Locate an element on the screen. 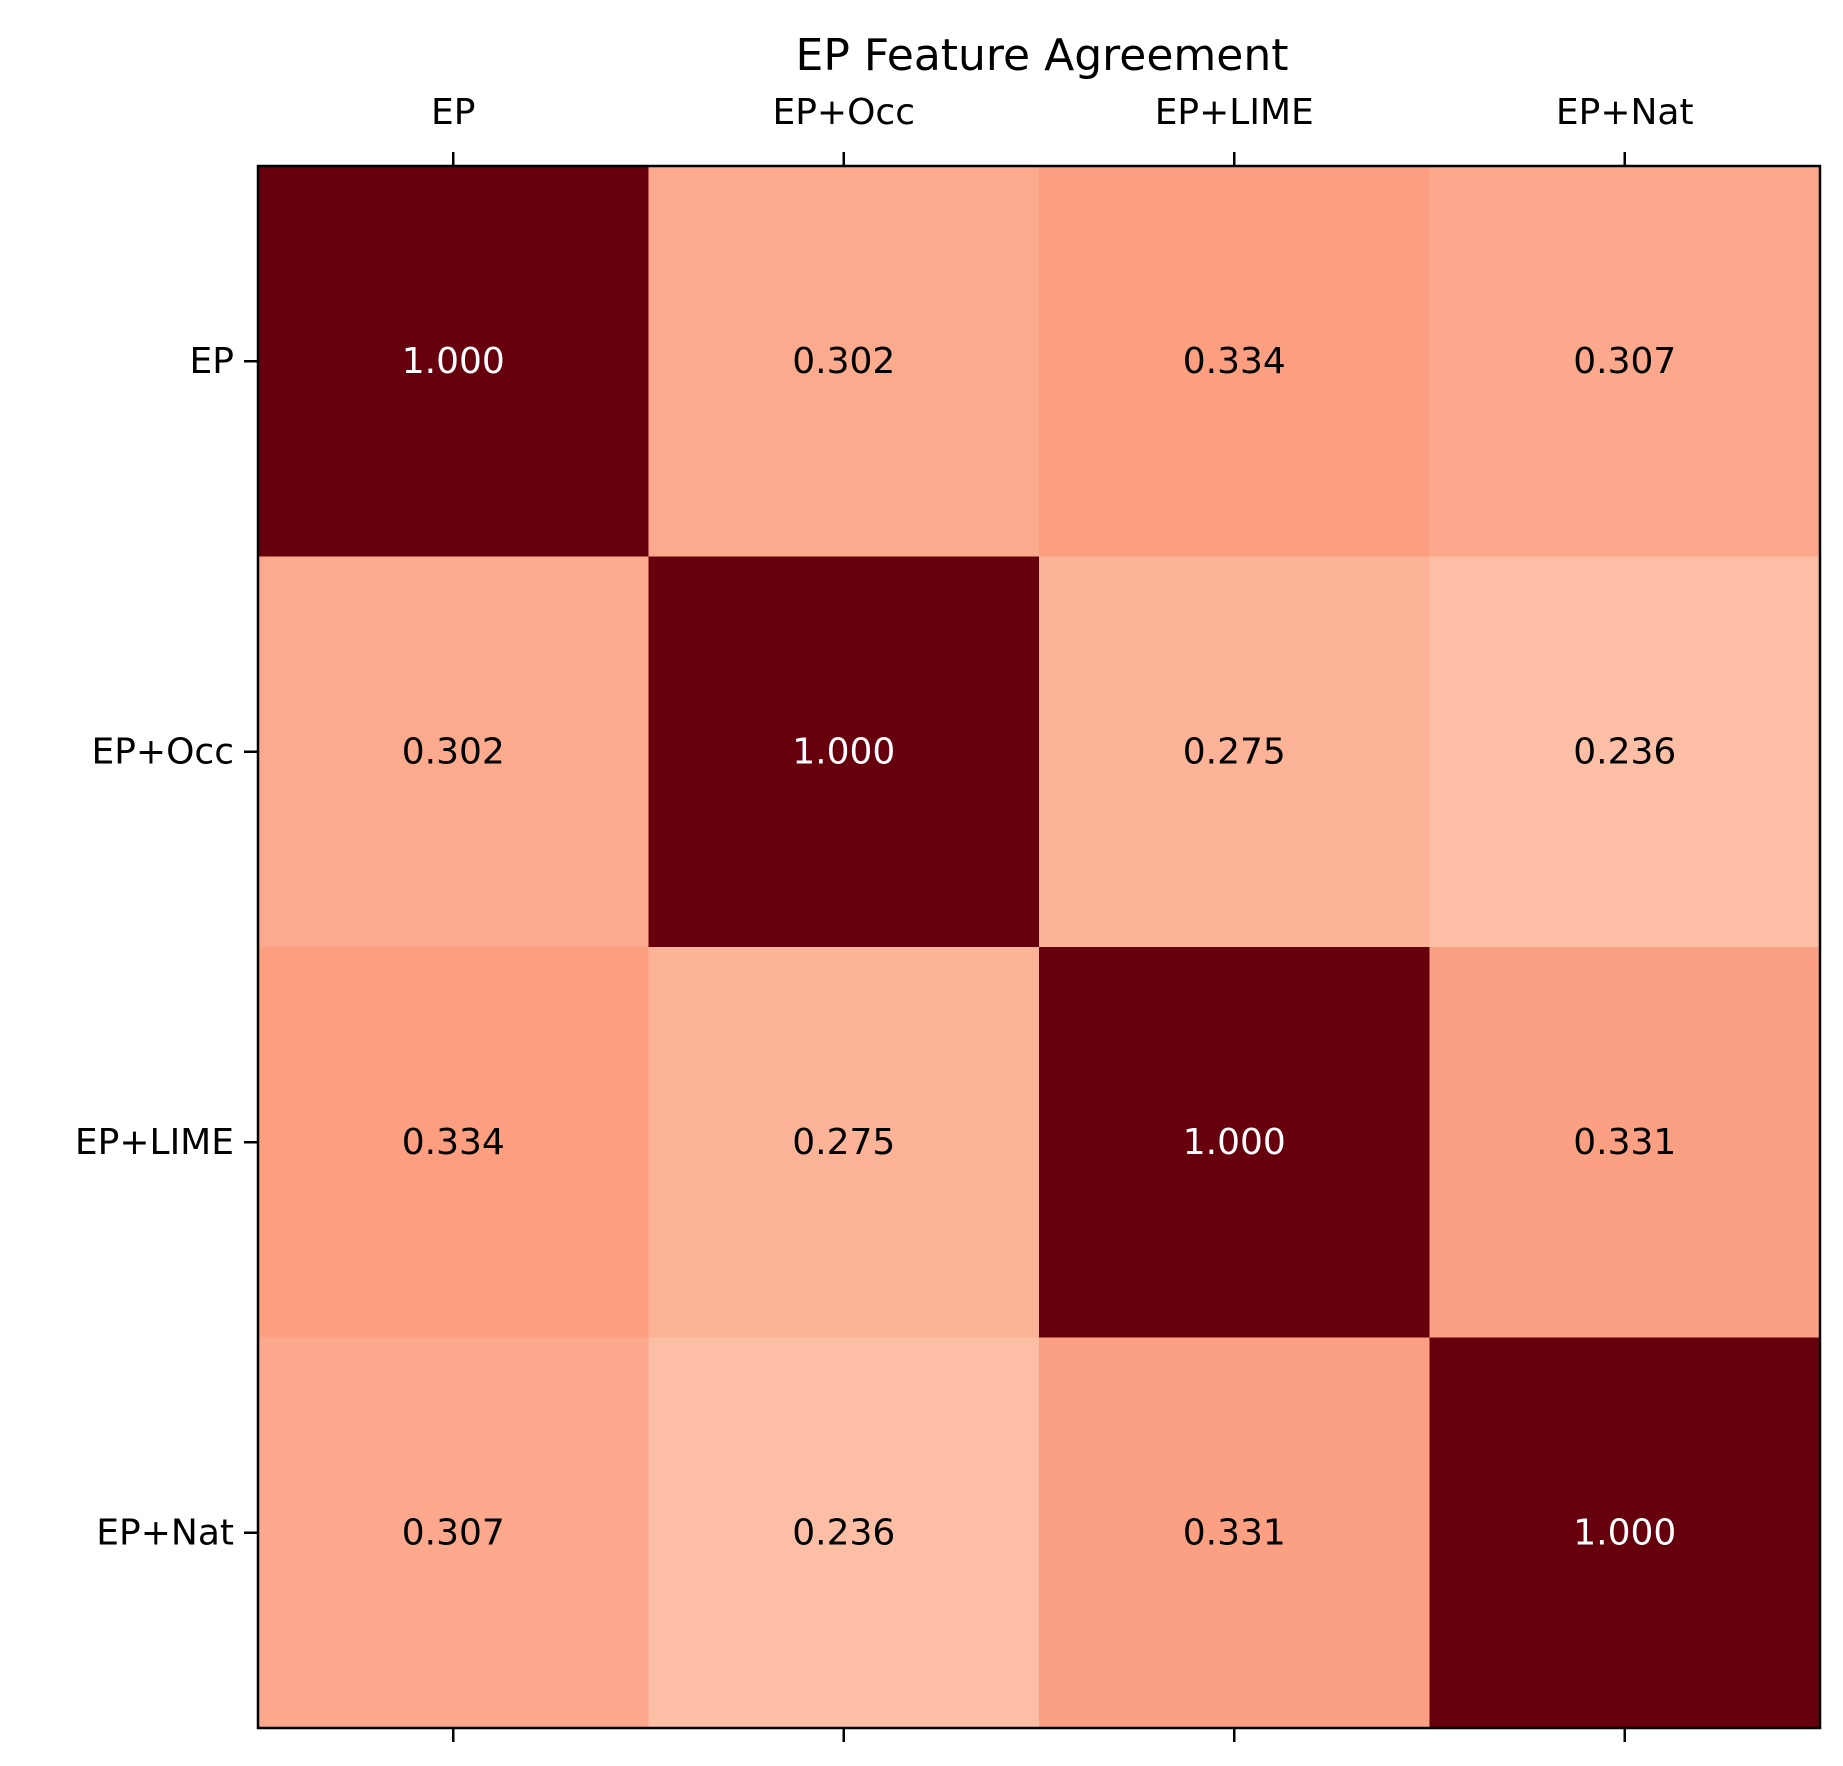 The width and height of the screenshot is (1843, 1766). y-axis-ticks: EP EP+Occ EP+LIME EP+Nat is located at coordinates (166, 947).